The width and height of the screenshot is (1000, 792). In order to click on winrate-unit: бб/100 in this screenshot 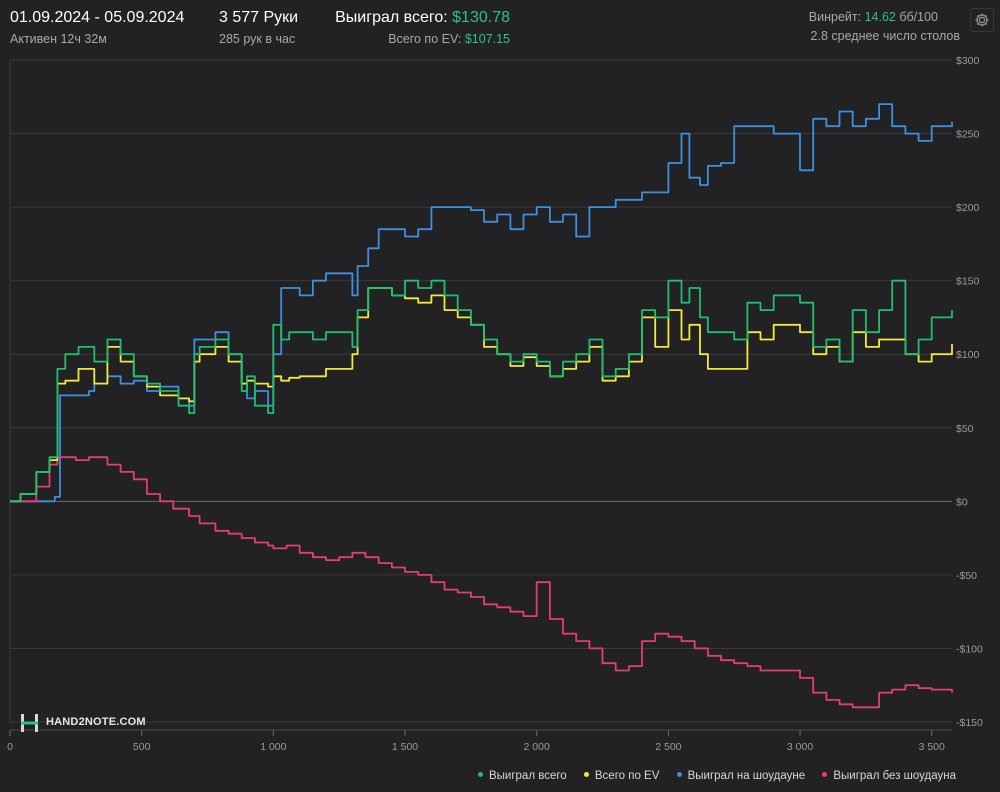, I will do `click(918, 17)`.